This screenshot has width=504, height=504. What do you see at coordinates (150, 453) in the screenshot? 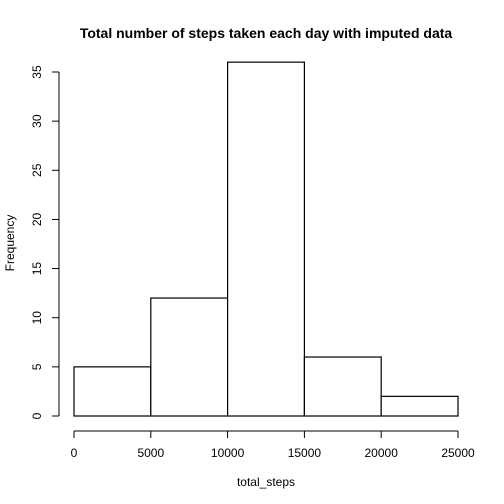
I see `x-tick-label: 5000` at bounding box center [150, 453].